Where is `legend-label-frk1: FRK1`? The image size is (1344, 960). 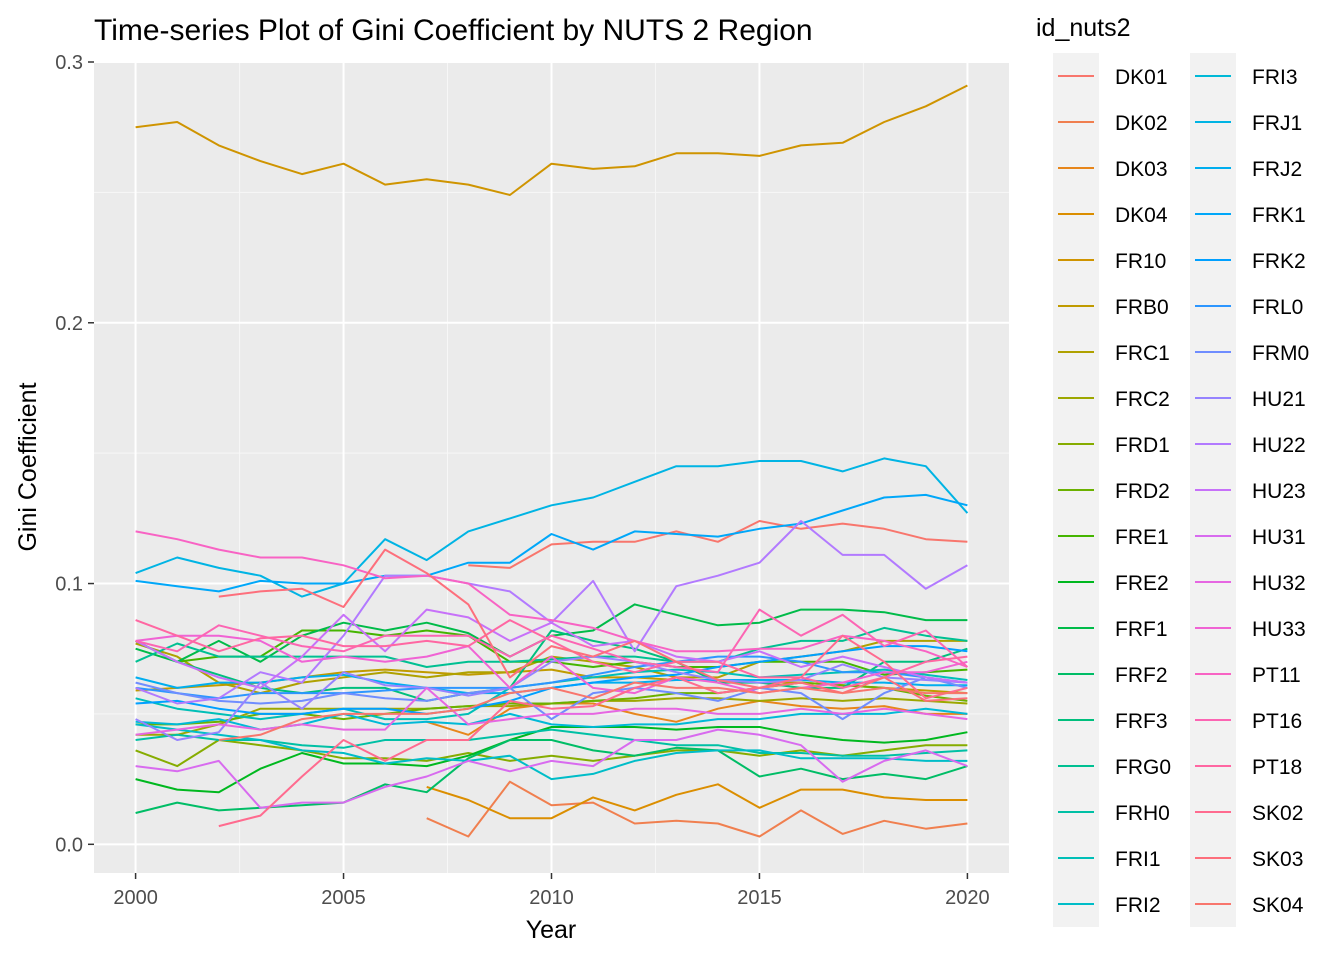
legend-label-frk1: FRK1 is located at coordinates (1279, 215).